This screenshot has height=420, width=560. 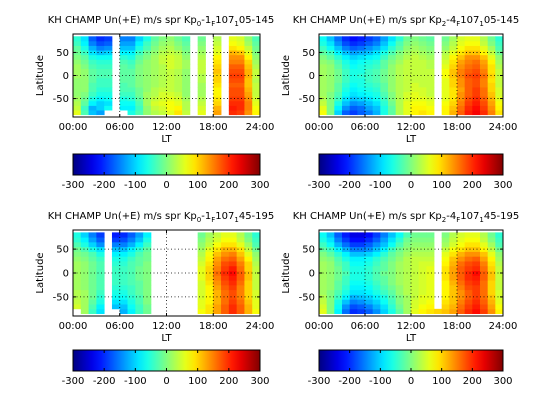 I want to click on x-tick-label: 00:00, so click(x=319, y=127).